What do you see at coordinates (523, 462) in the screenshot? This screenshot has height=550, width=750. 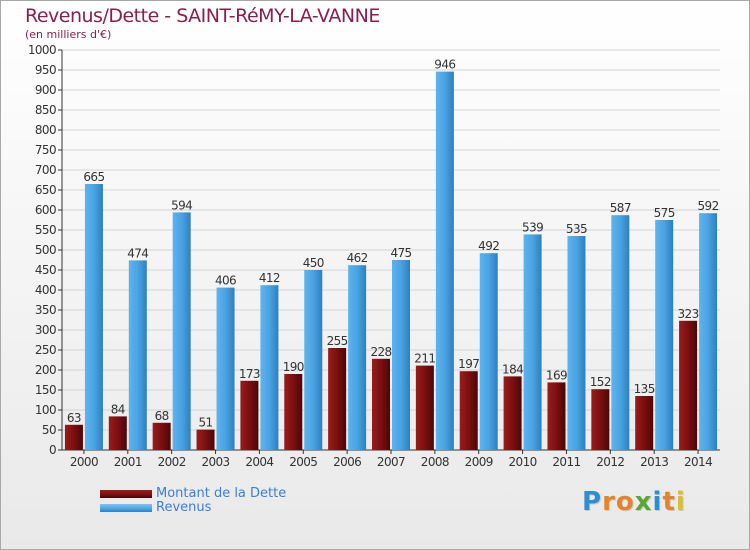 I see `x-tick-label: 2010` at bounding box center [523, 462].